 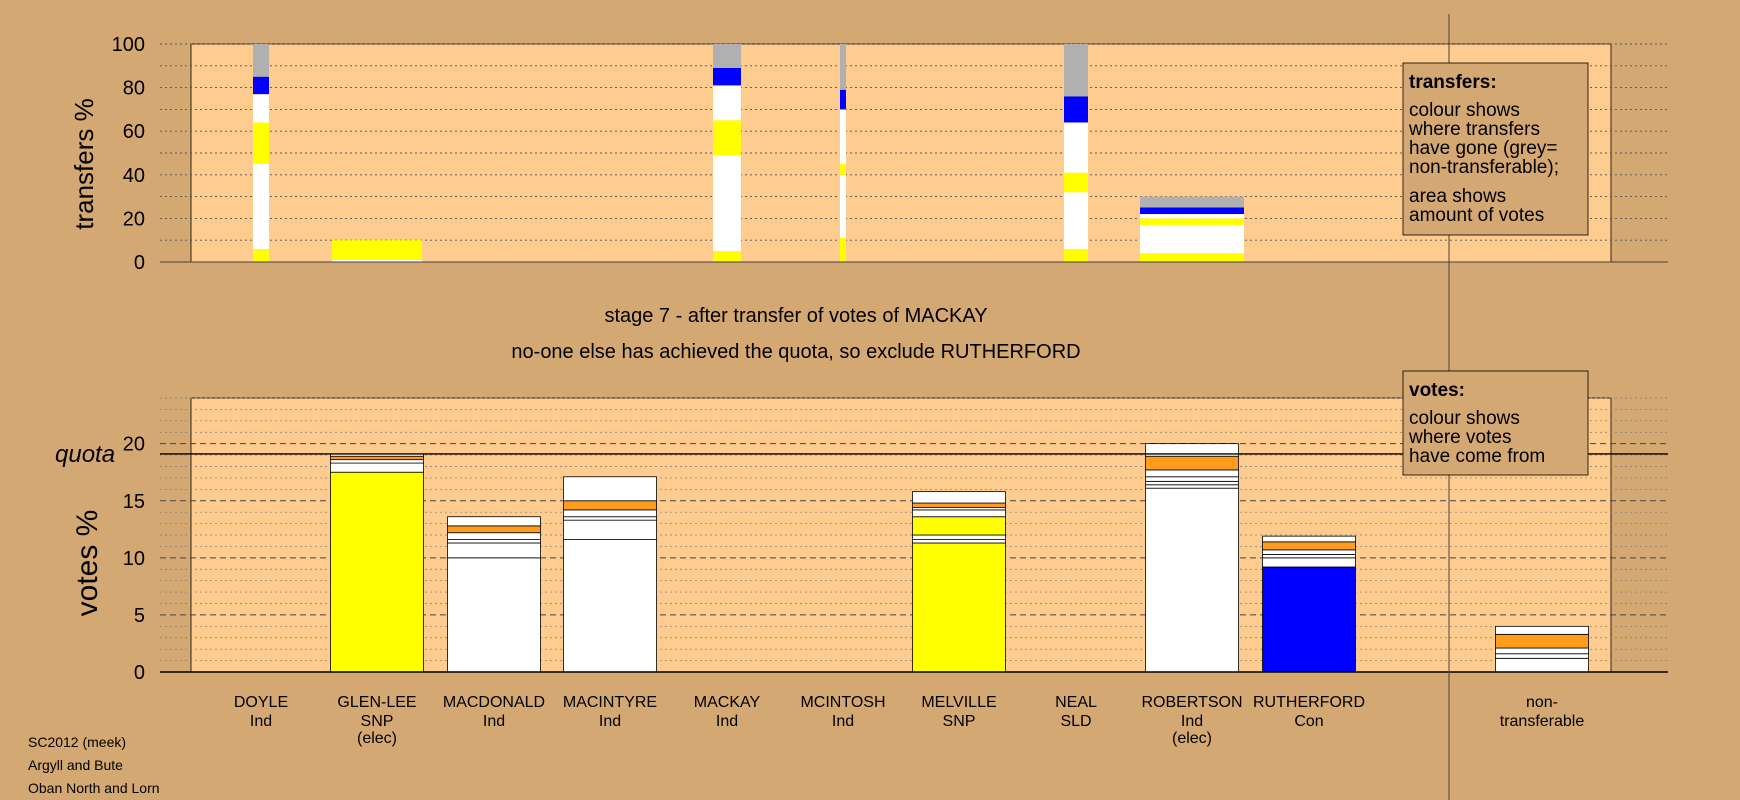 I want to click on candidate-name: RUTHERFORD, so click(x=1309, y=702).